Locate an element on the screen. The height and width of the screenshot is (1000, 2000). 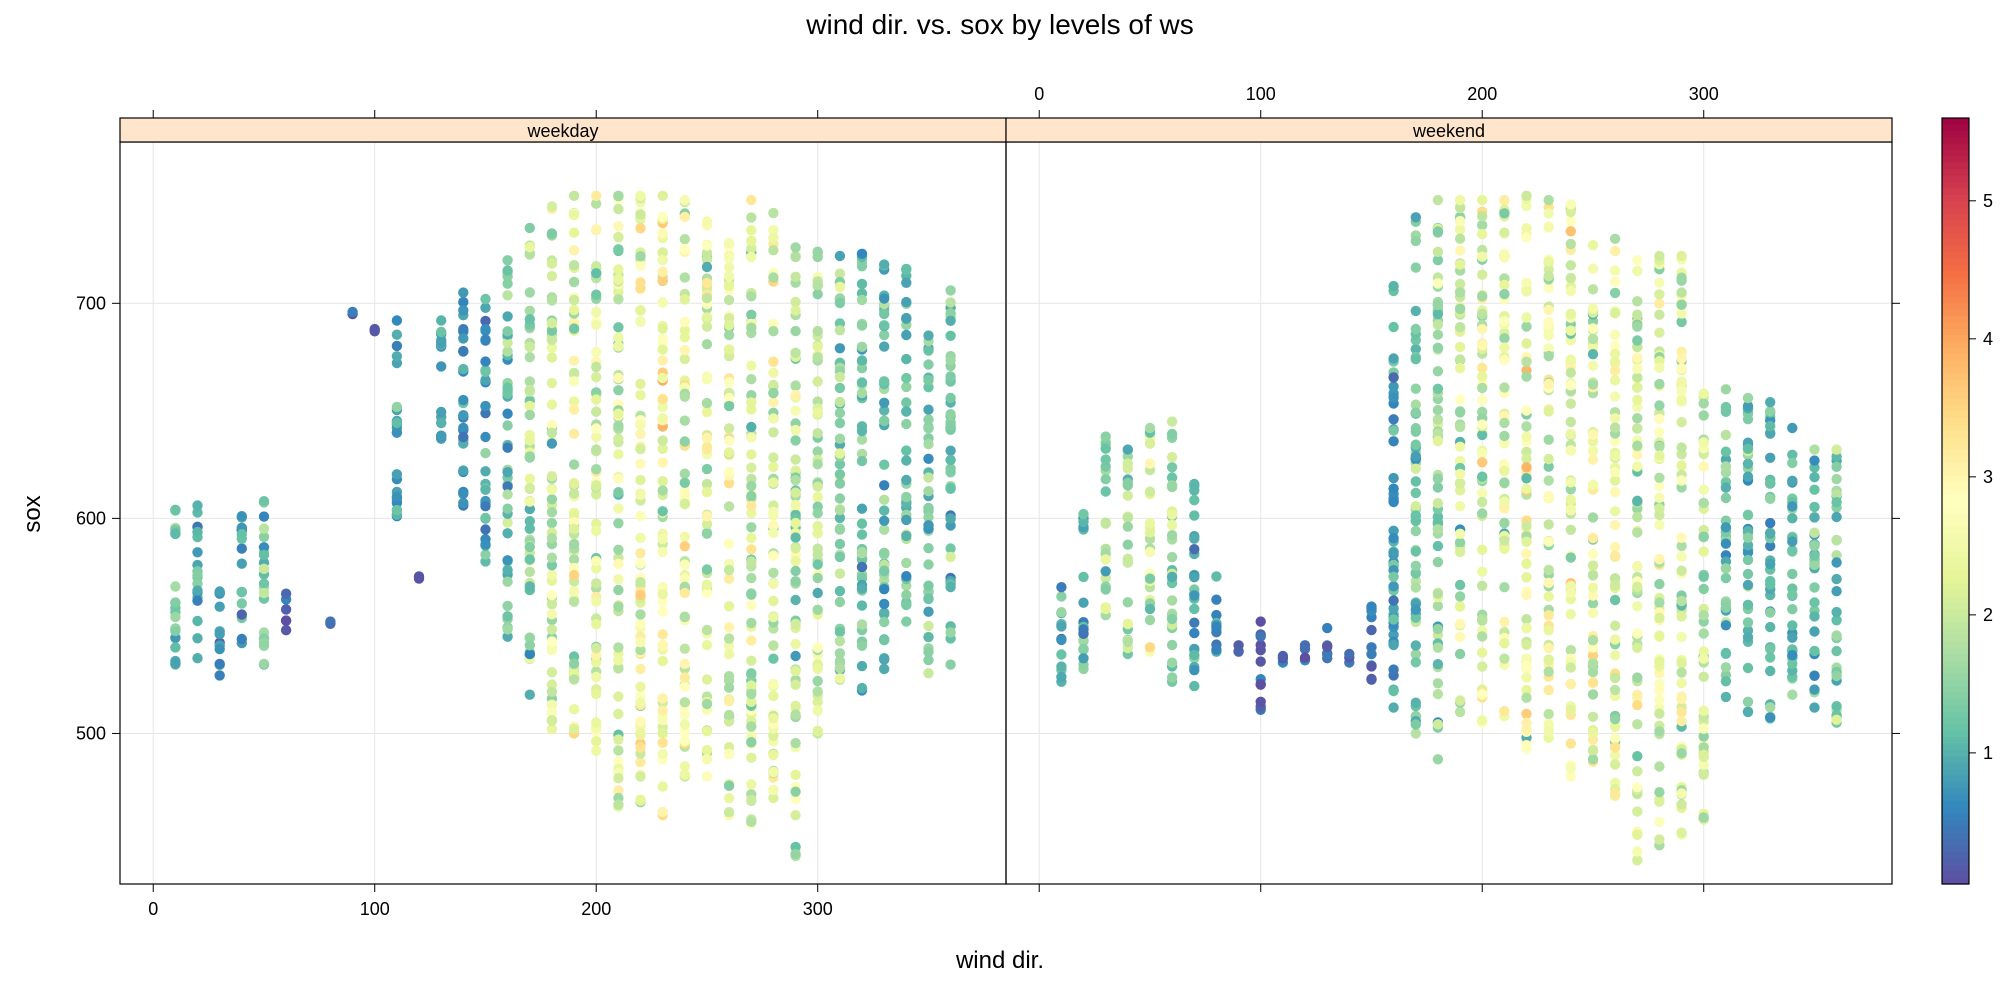
y-axis-label: sox is located at coordinates (32, 513).